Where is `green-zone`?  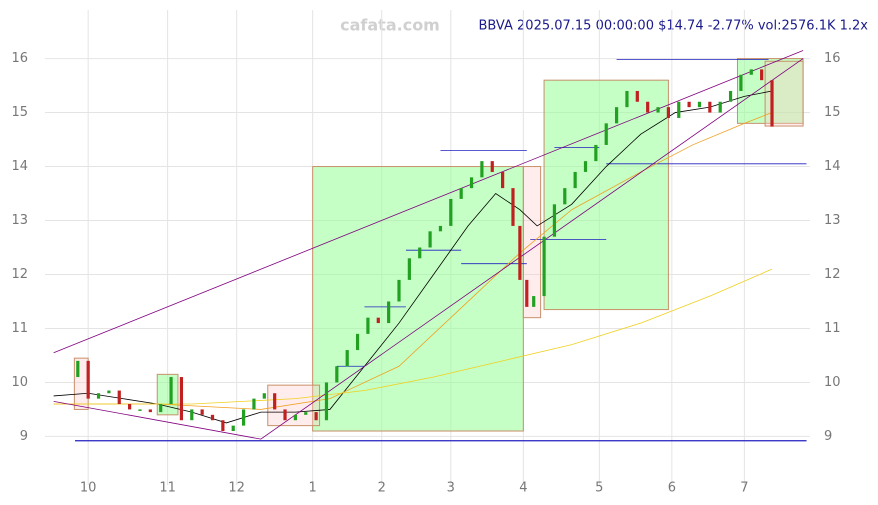
green-zone is located at coordinates (606, 195).